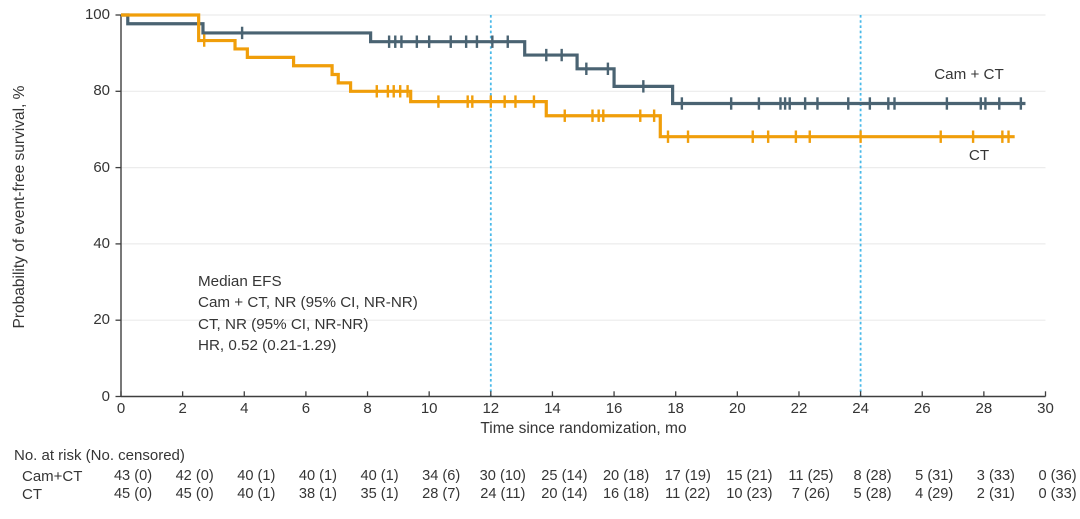  Describe the element at coordinates (799, 408) in the screenshot. I see `x-tick-label-22: 22` at that location.